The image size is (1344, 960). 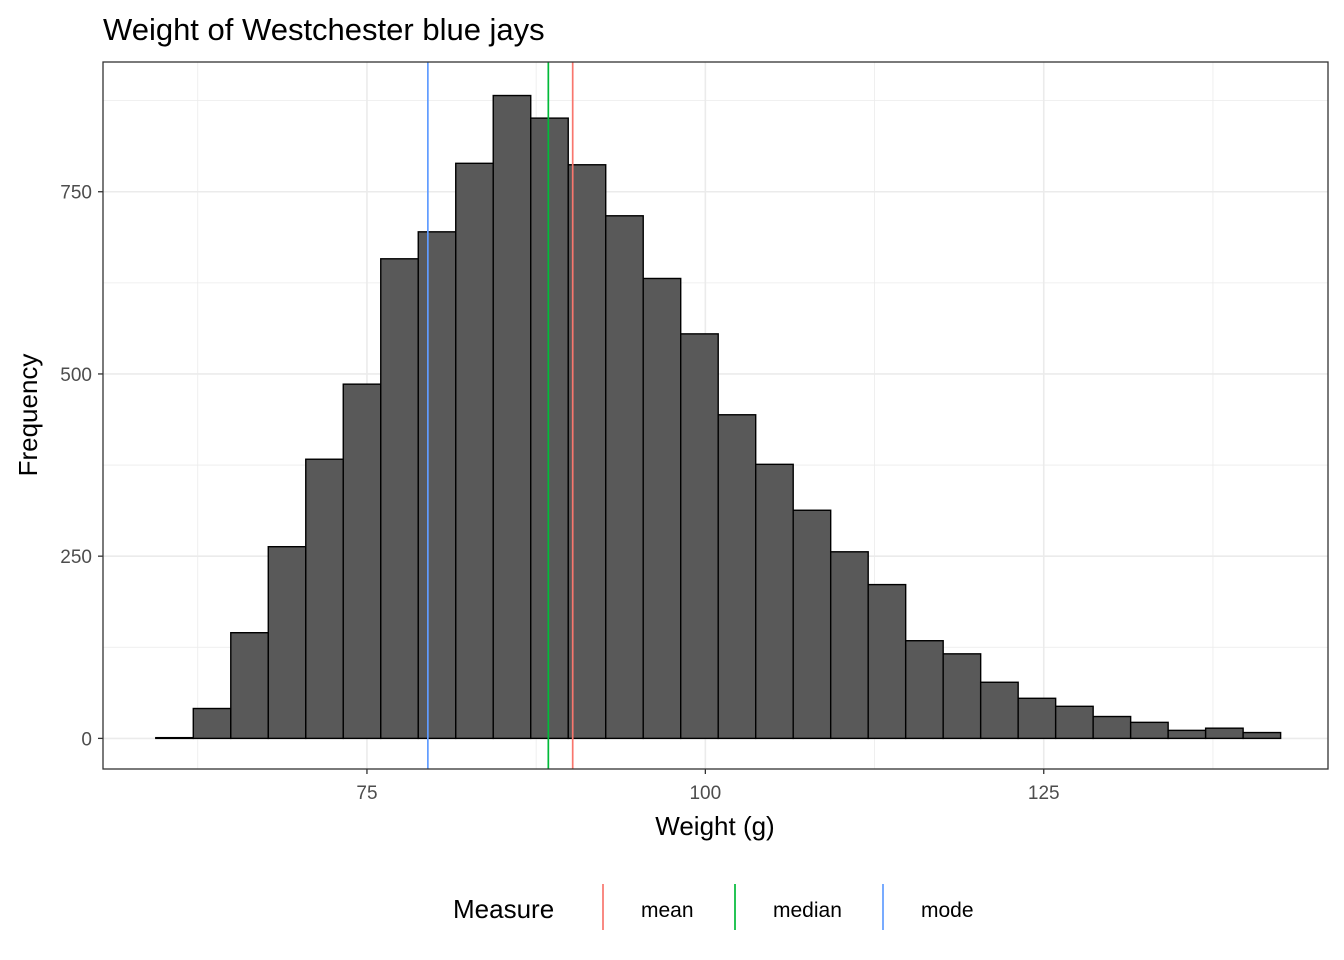 I want to click on legend: Measure mean median mode, so click(x=713, y=907).